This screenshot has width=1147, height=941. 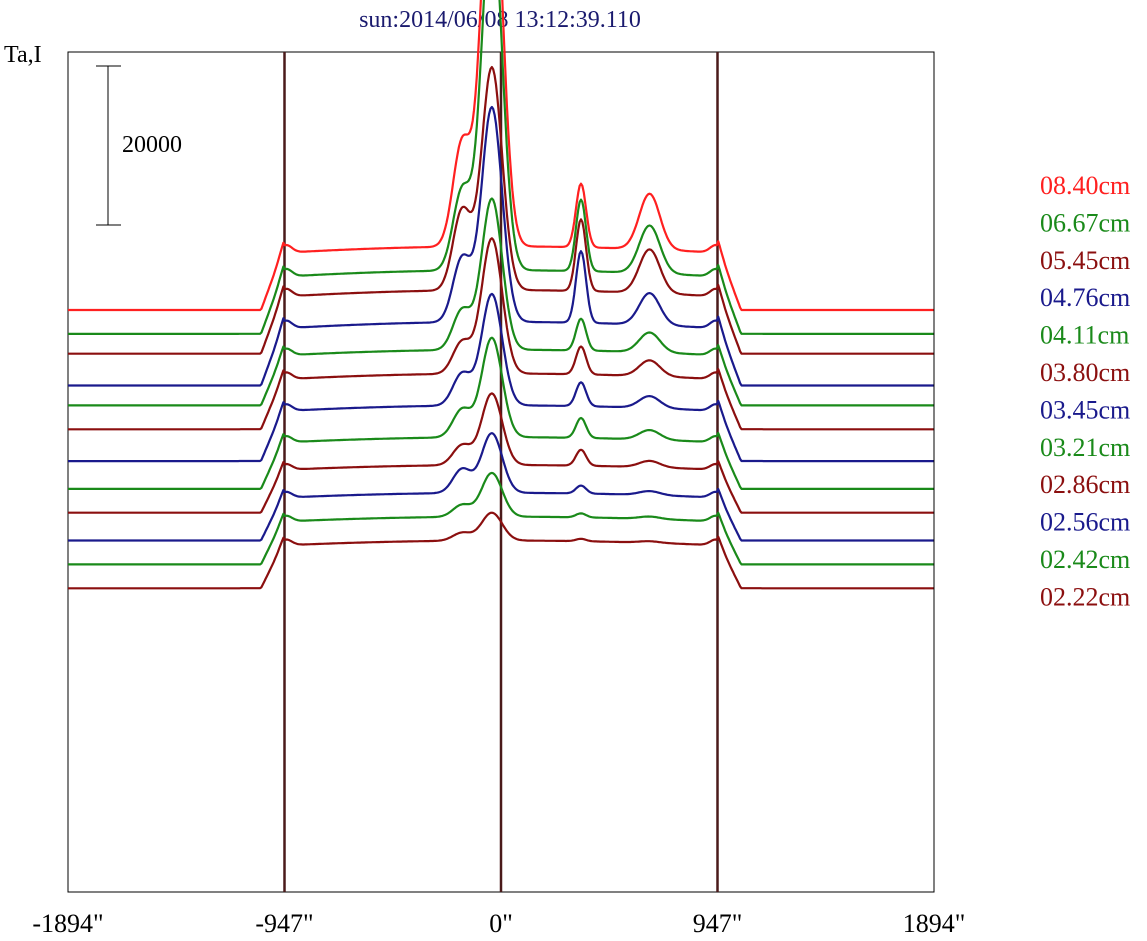 What do you see at coordinates (23, 55) in the screenshot?
I see `y-axis-label: Ta,I` at bounding box center [23, 55].